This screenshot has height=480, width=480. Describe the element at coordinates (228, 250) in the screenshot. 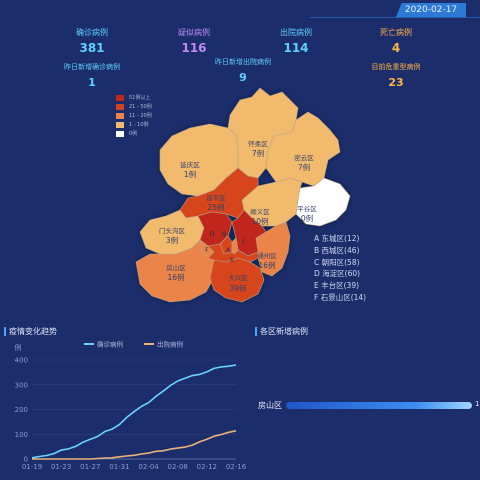

I see `map-marker-a: A` at that location.